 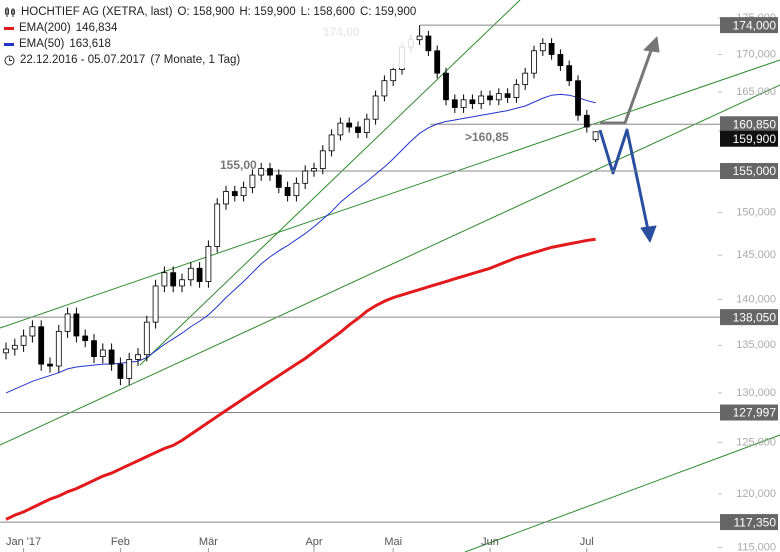 I want to click on legend-label: EMA(200), so click(x=45, y=28).